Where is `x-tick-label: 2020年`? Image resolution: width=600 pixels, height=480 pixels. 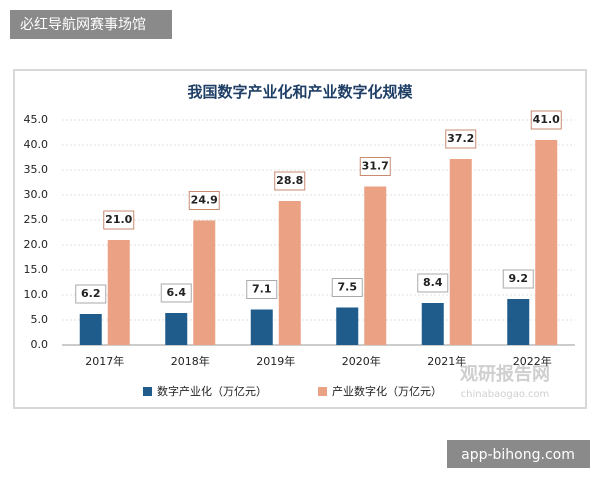
x-tick-label: 2020年 is located at coordinates (361, 361).